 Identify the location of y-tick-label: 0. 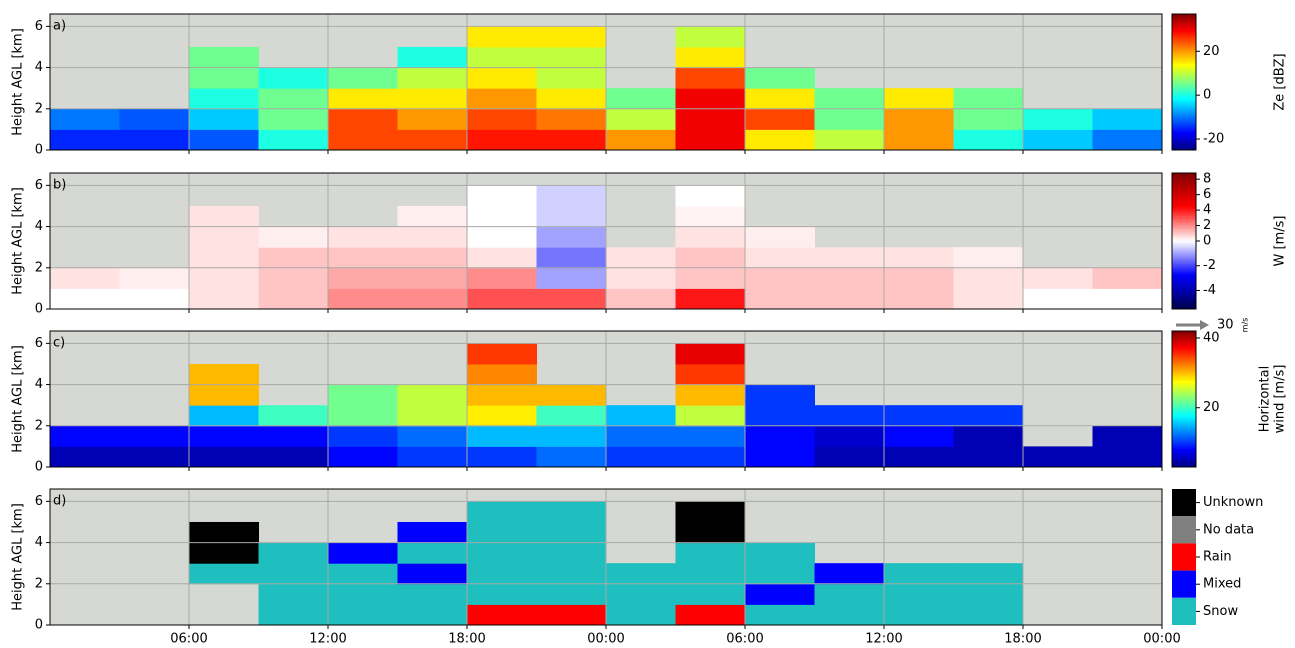
(39, 150).